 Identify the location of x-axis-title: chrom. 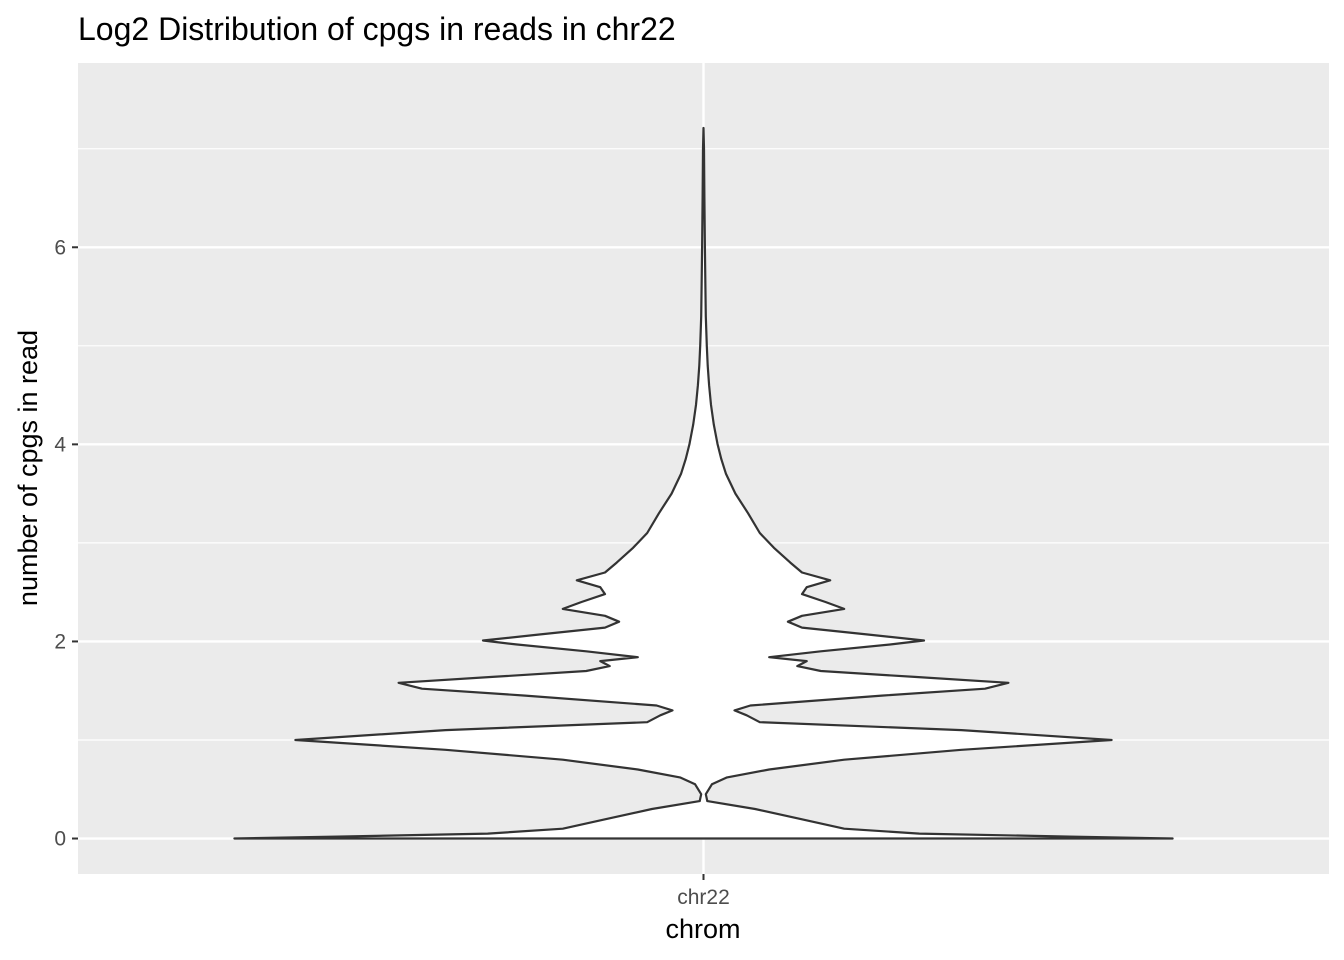
(702, 929).